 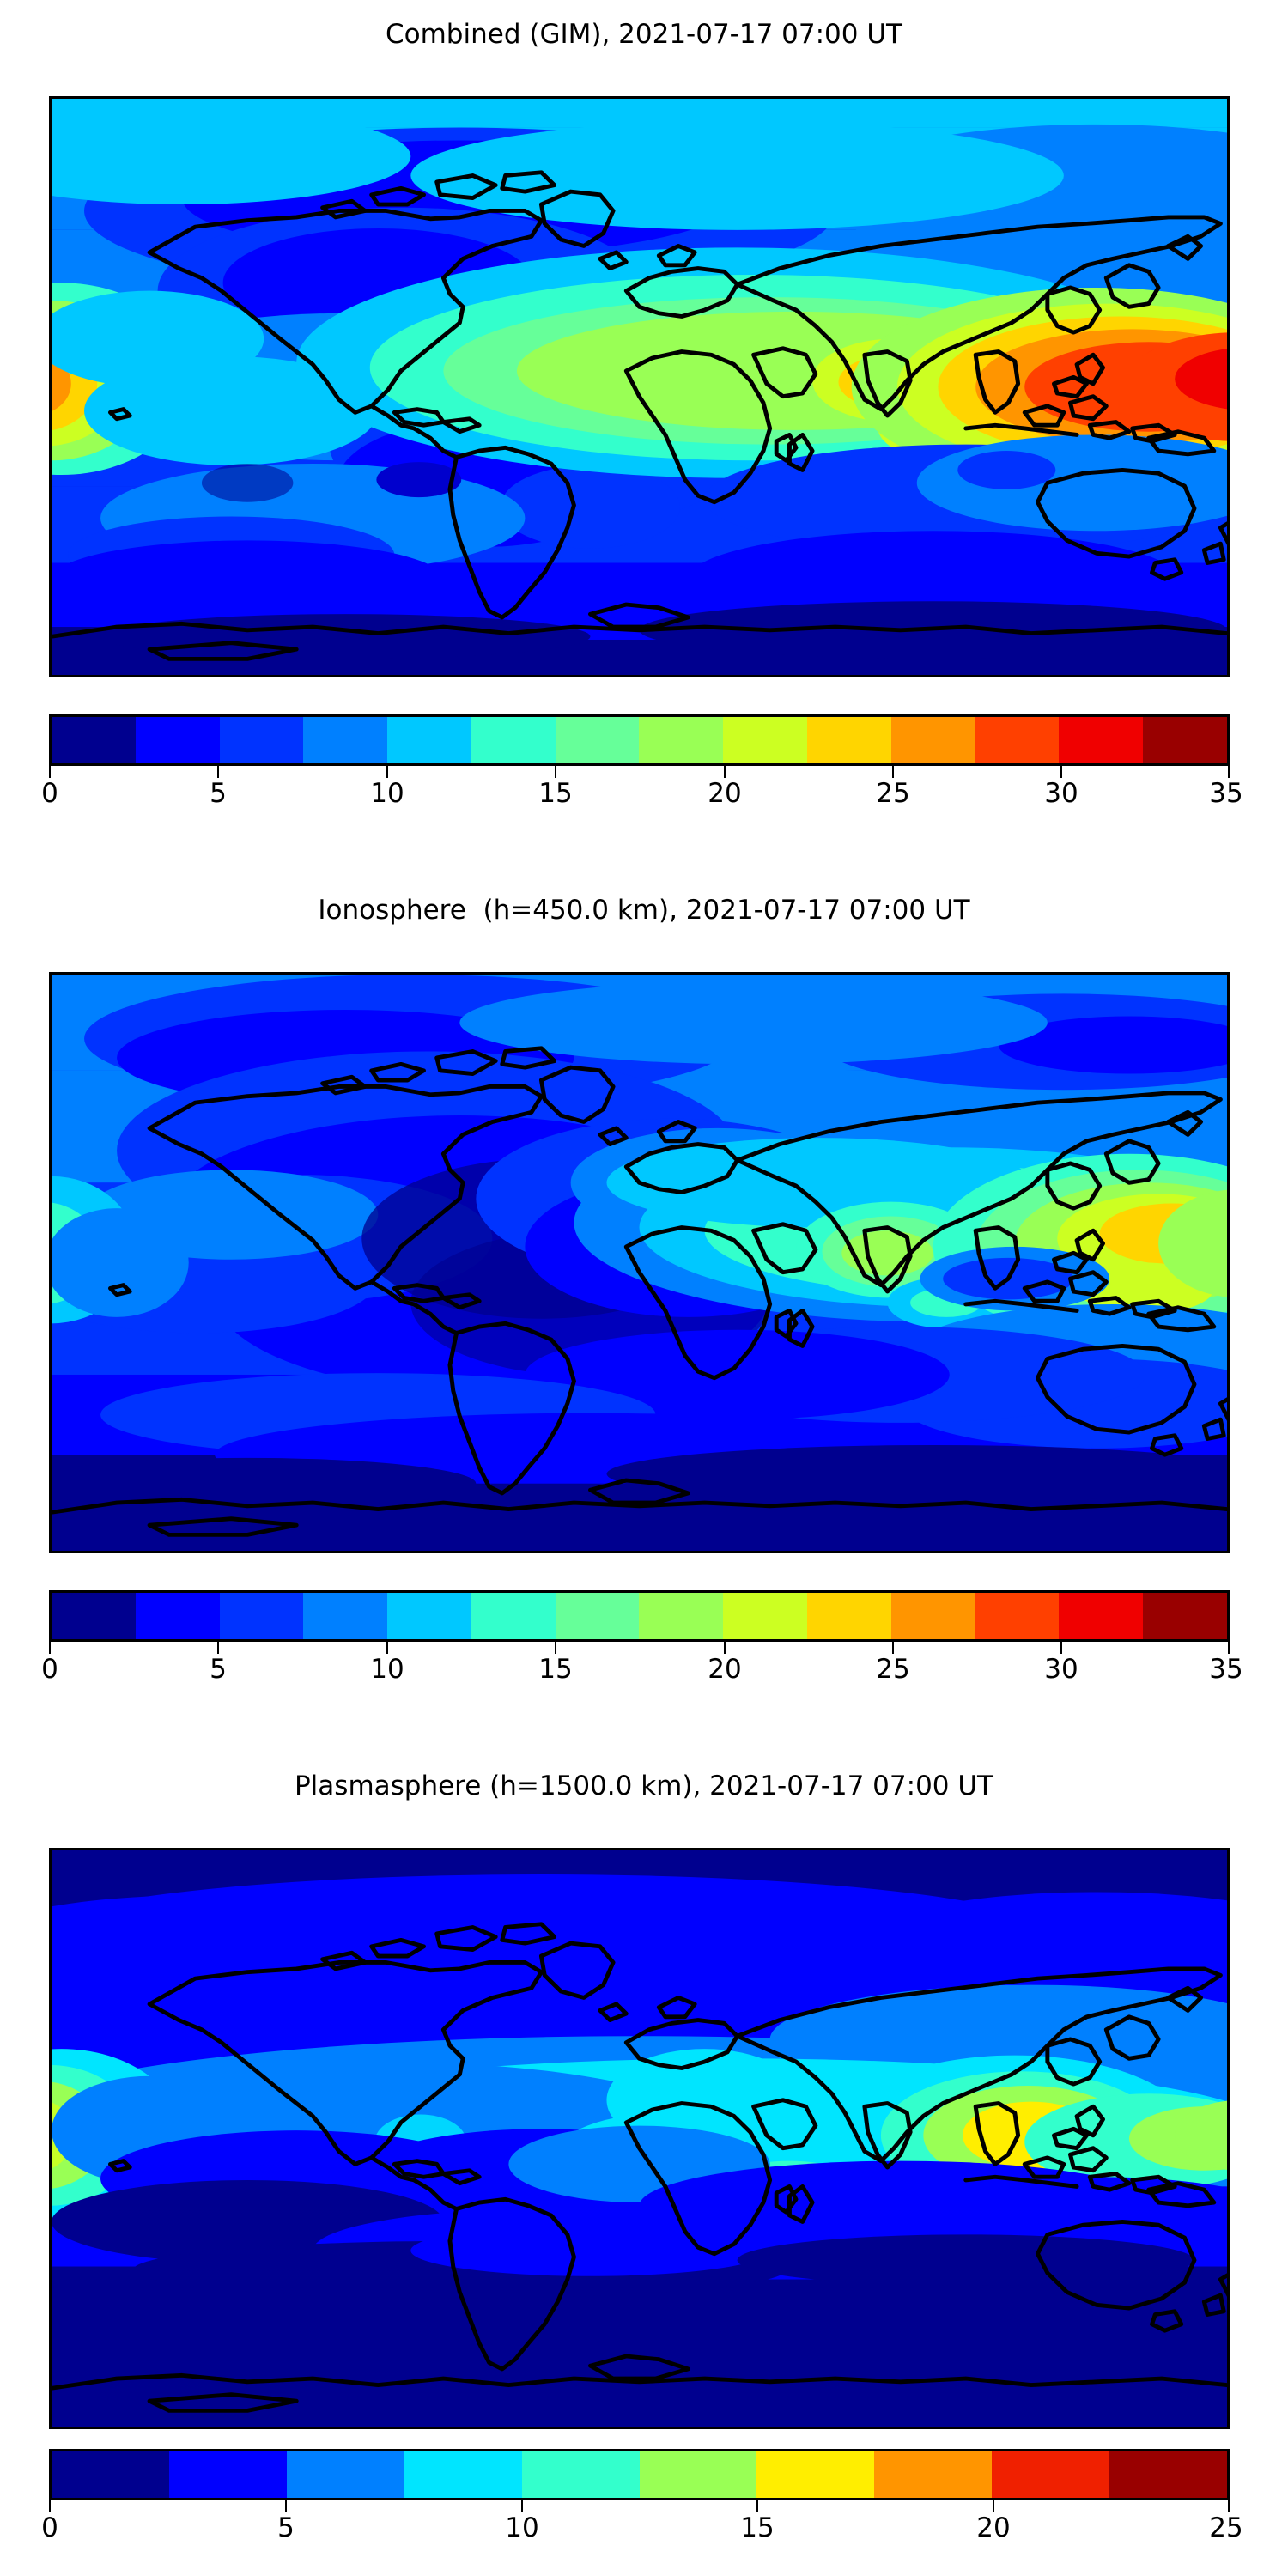 I want to click on colorbar-combined-gim: 0 5 10 15 20 25 30 35, so click(x=642, y=761).